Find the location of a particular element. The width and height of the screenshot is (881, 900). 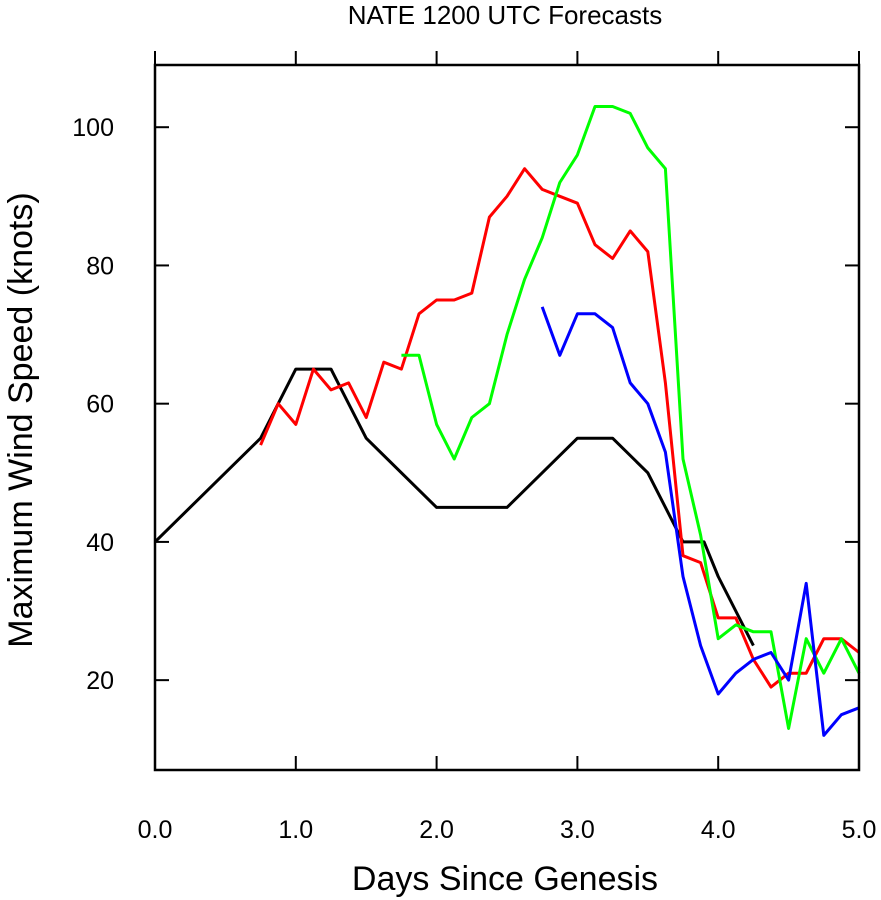

x-tick-label: 4.0 is located at coordinates (718, 830).